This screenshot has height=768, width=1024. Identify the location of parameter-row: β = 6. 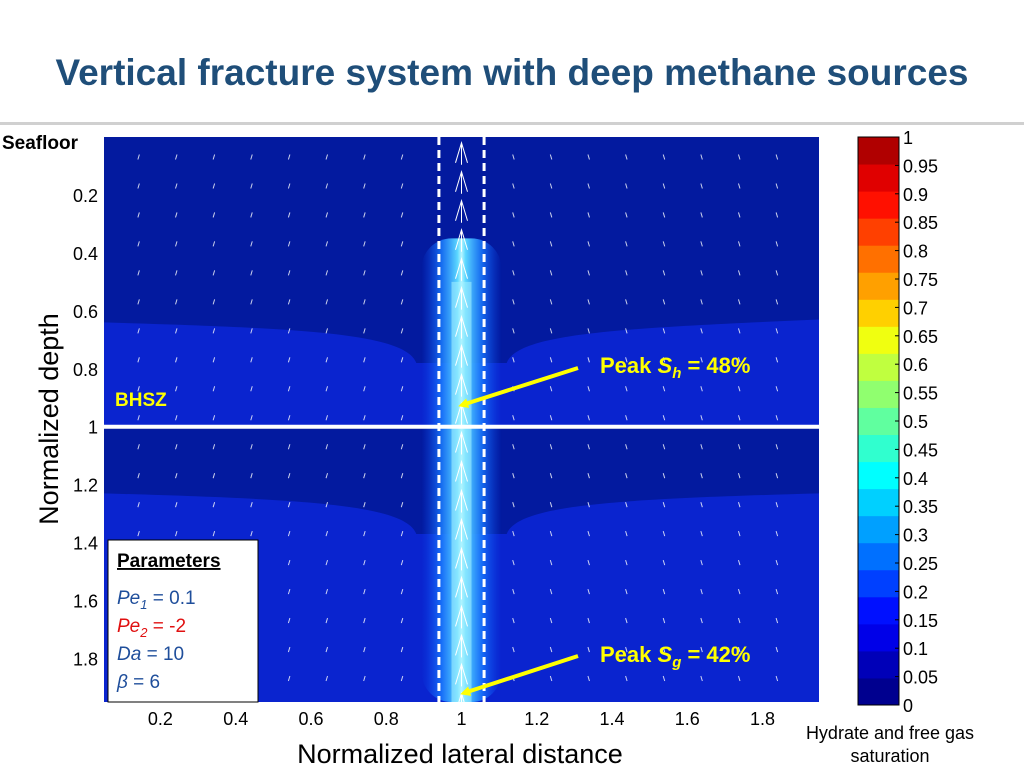
(138, 682).